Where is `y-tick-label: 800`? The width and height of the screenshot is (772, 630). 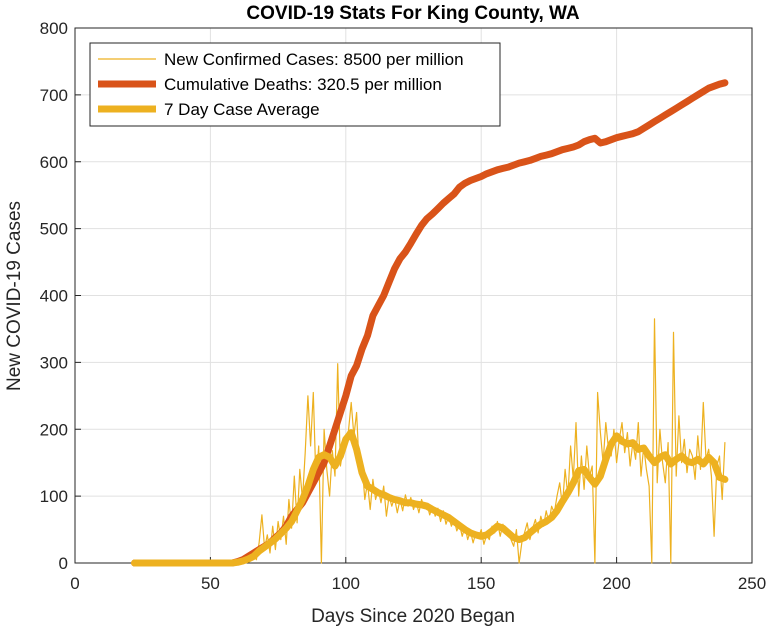 y-tick-label: 800 is located at coordinates (54, 28).